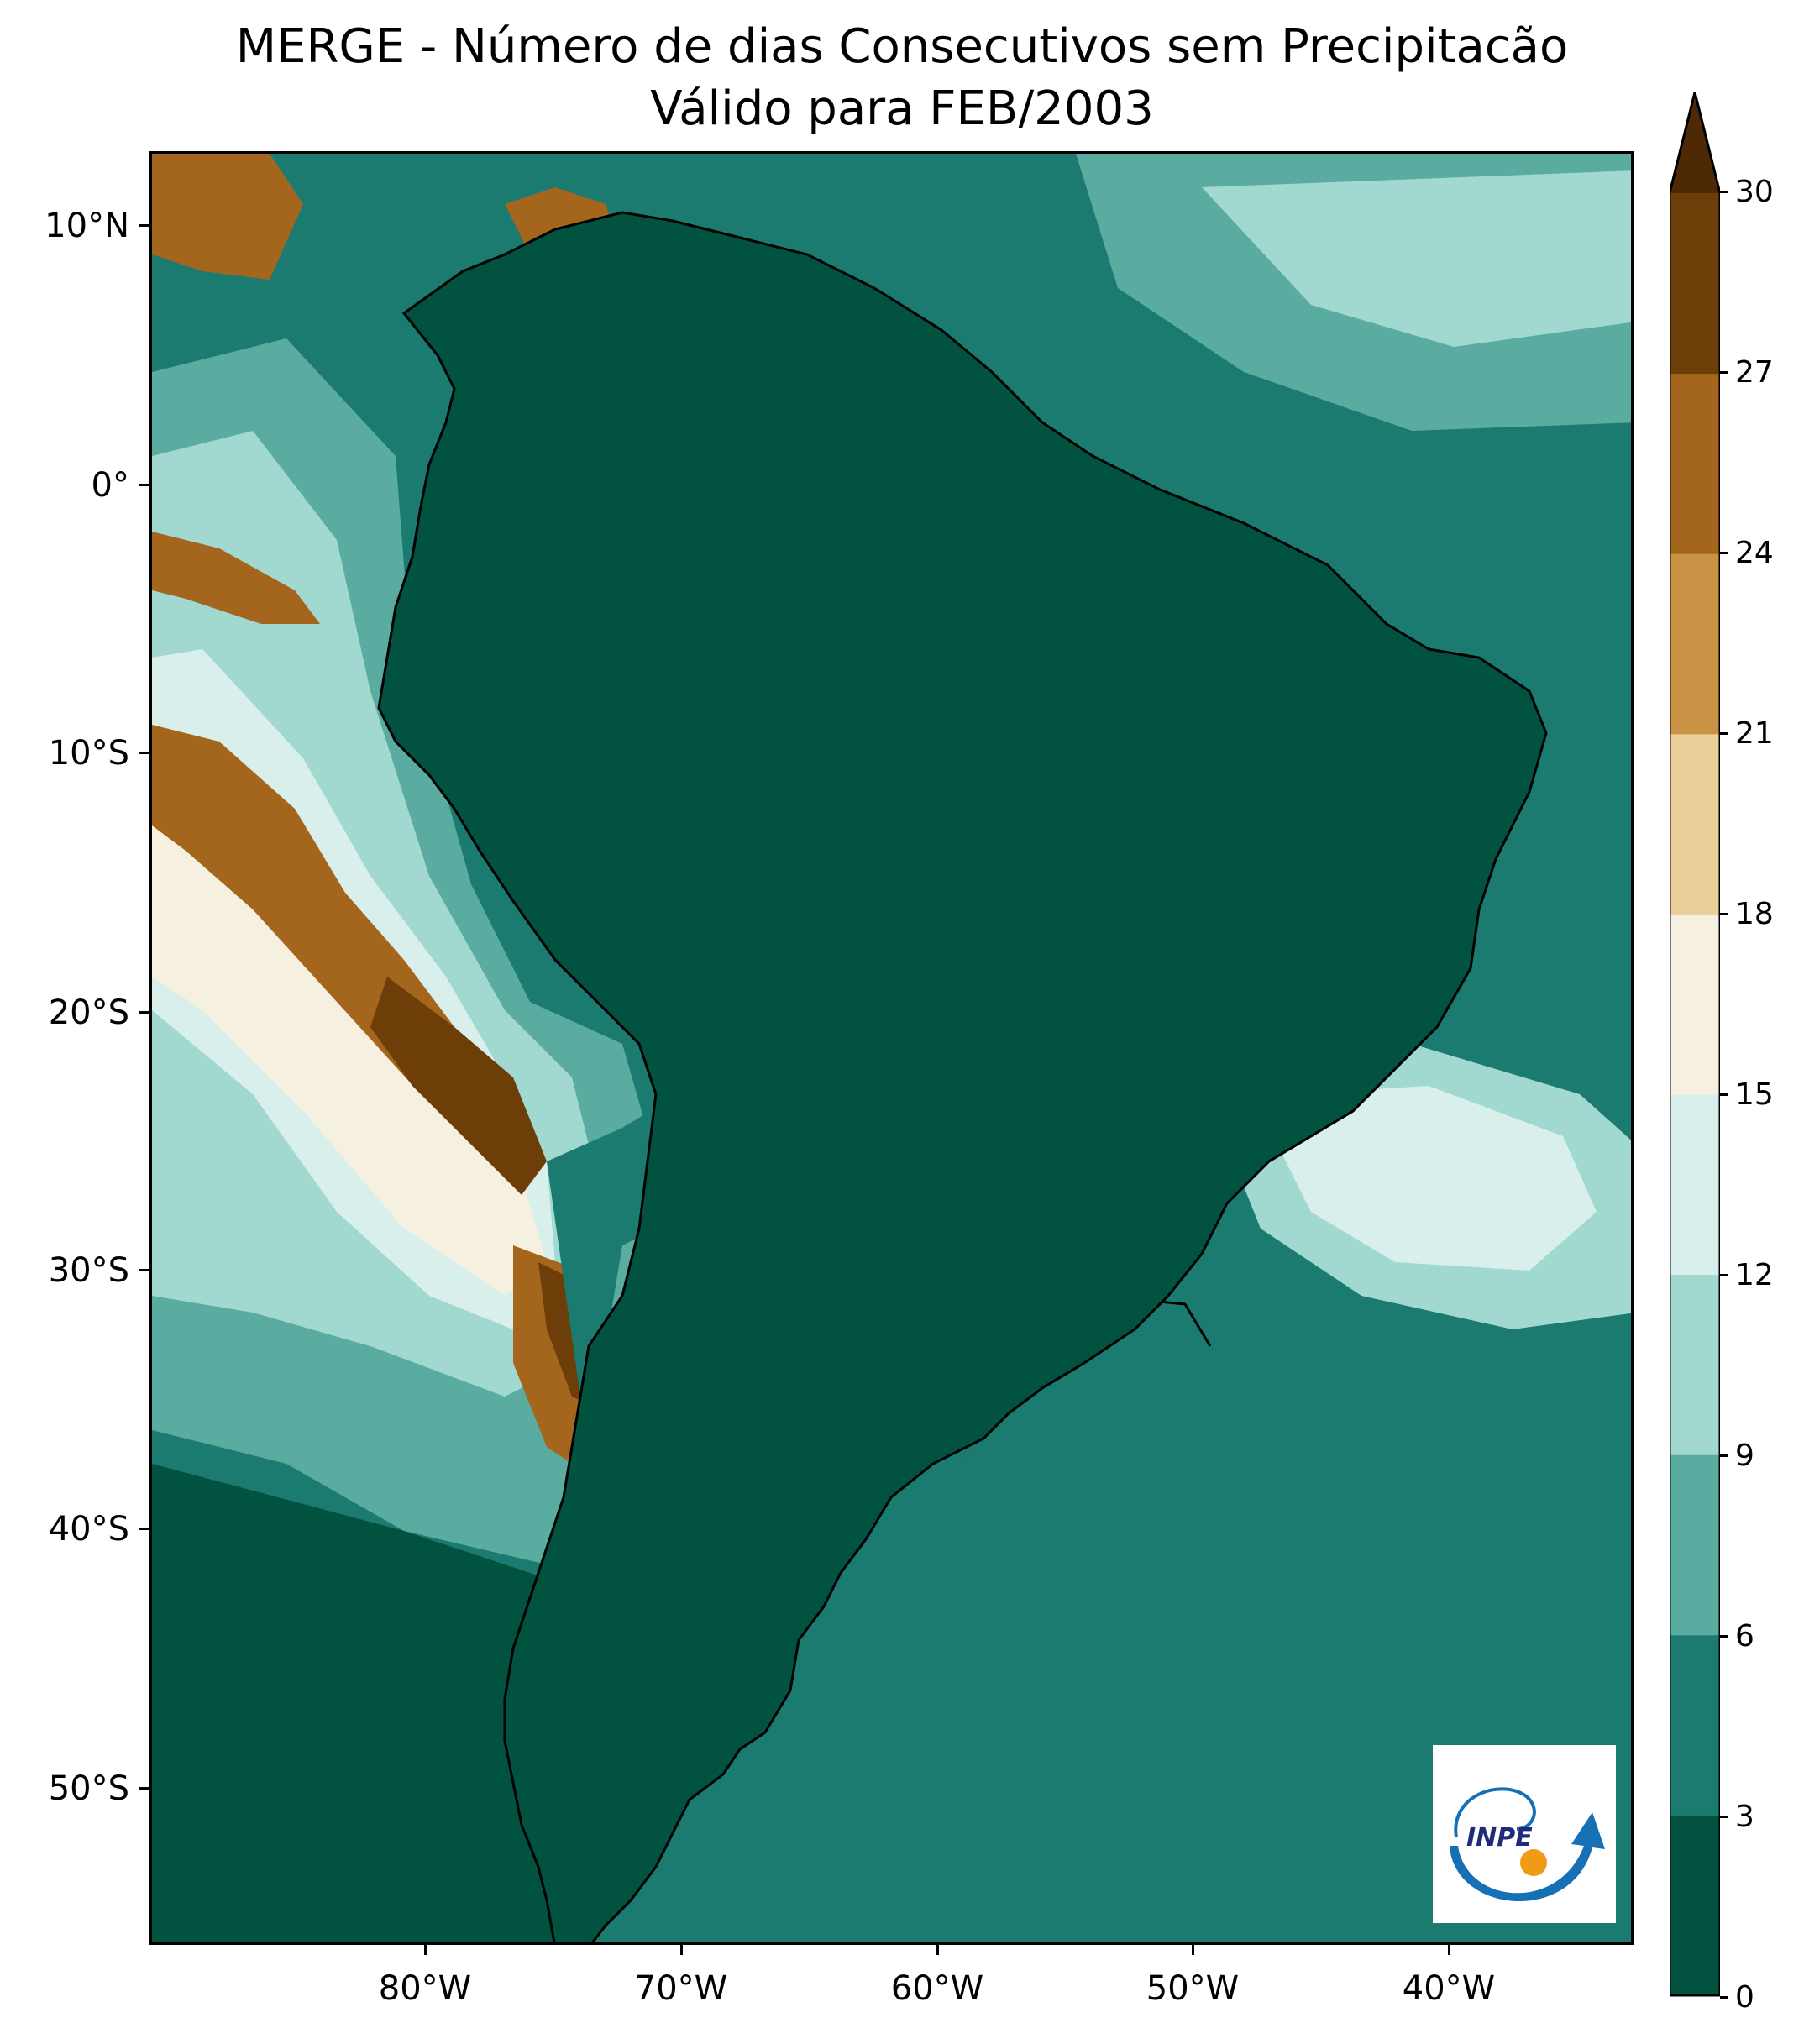 The image size is (1804, 2044). I want to click on lat-label-10n: 10°N, so click(87, 226).